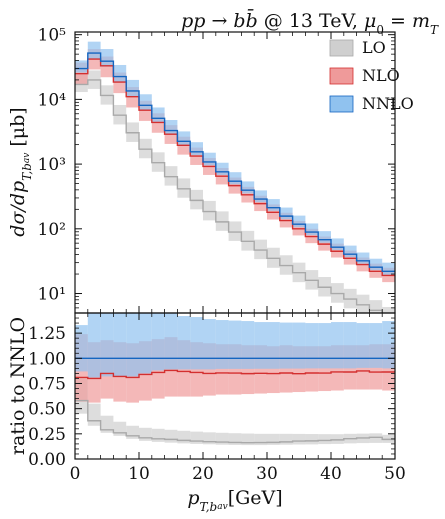  I want to click on y-tick-label: 10⁴, so click(52, 100).